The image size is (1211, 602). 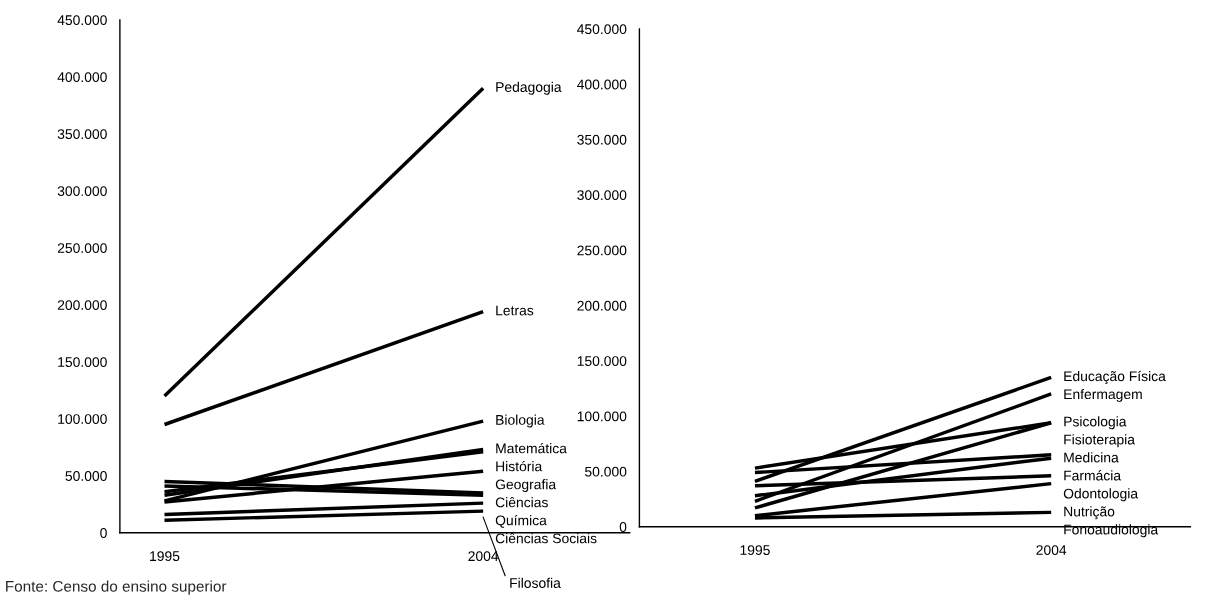 What do you see at coordinates (529, 88) in the screenshot?
I see `series-label: Pedagogia` at bounding box center [529, 88].